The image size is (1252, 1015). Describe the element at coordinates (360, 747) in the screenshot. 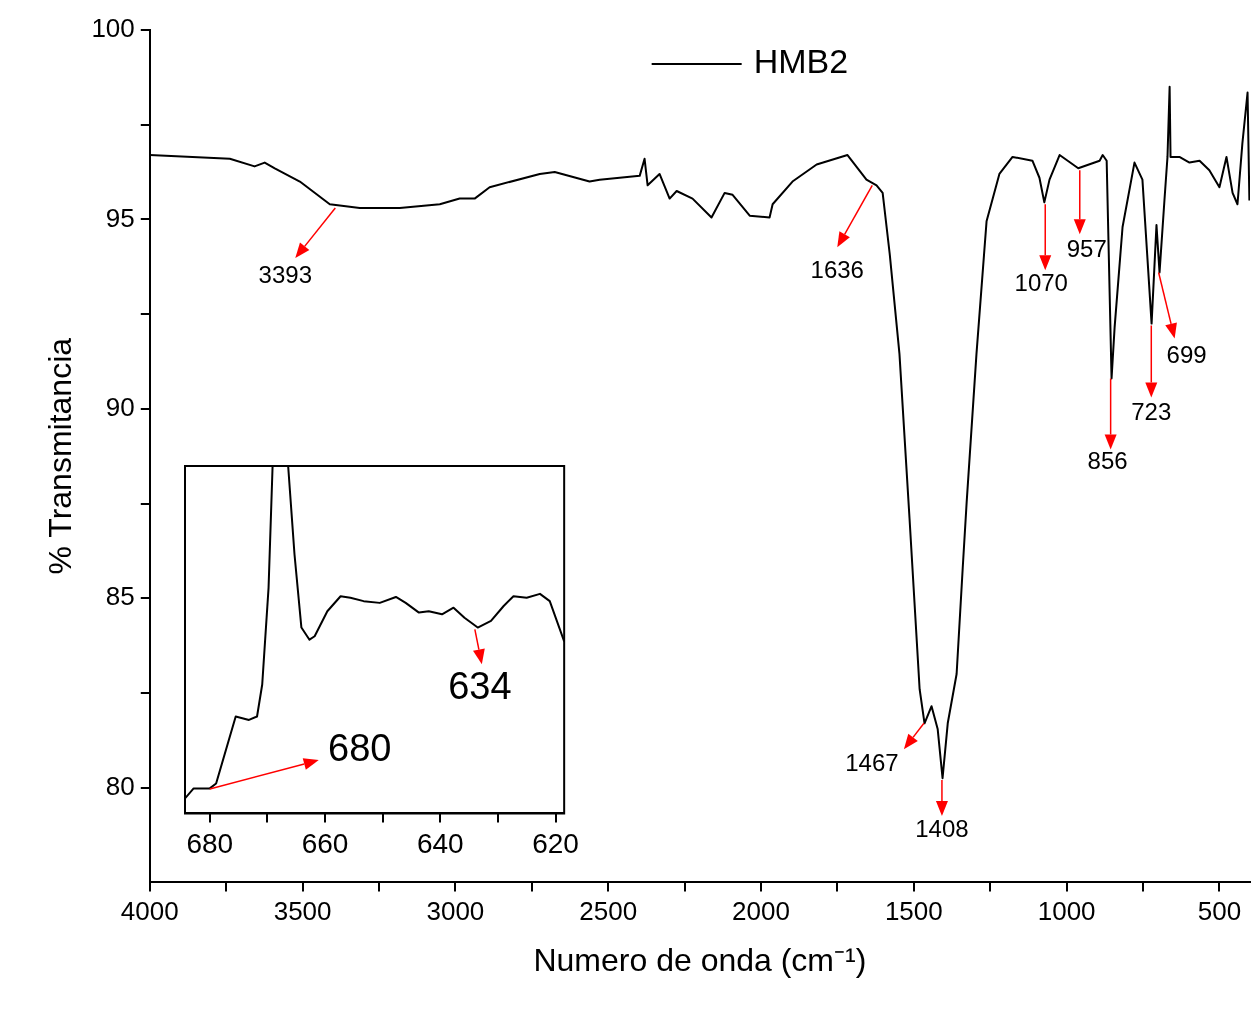

I see `annotation: 680` at that location.